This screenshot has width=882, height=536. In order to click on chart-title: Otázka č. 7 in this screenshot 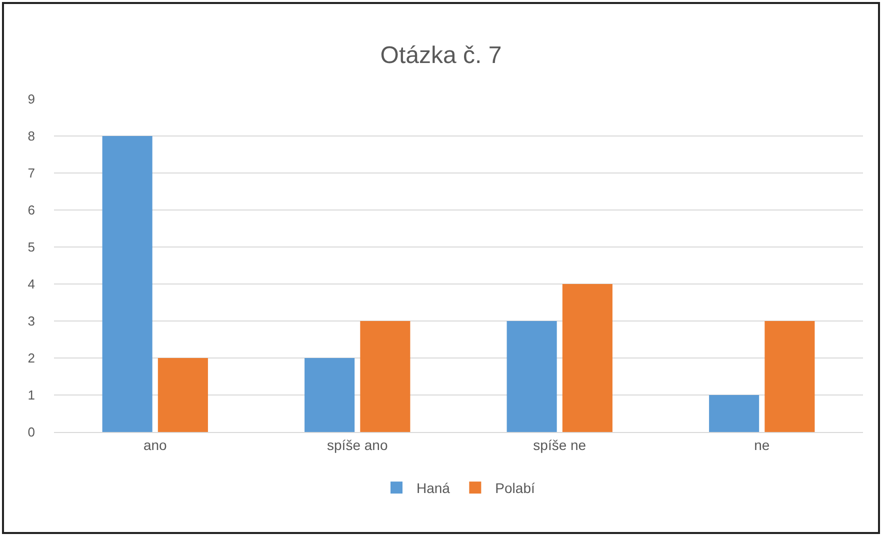, I will do `click(441, 56)`.